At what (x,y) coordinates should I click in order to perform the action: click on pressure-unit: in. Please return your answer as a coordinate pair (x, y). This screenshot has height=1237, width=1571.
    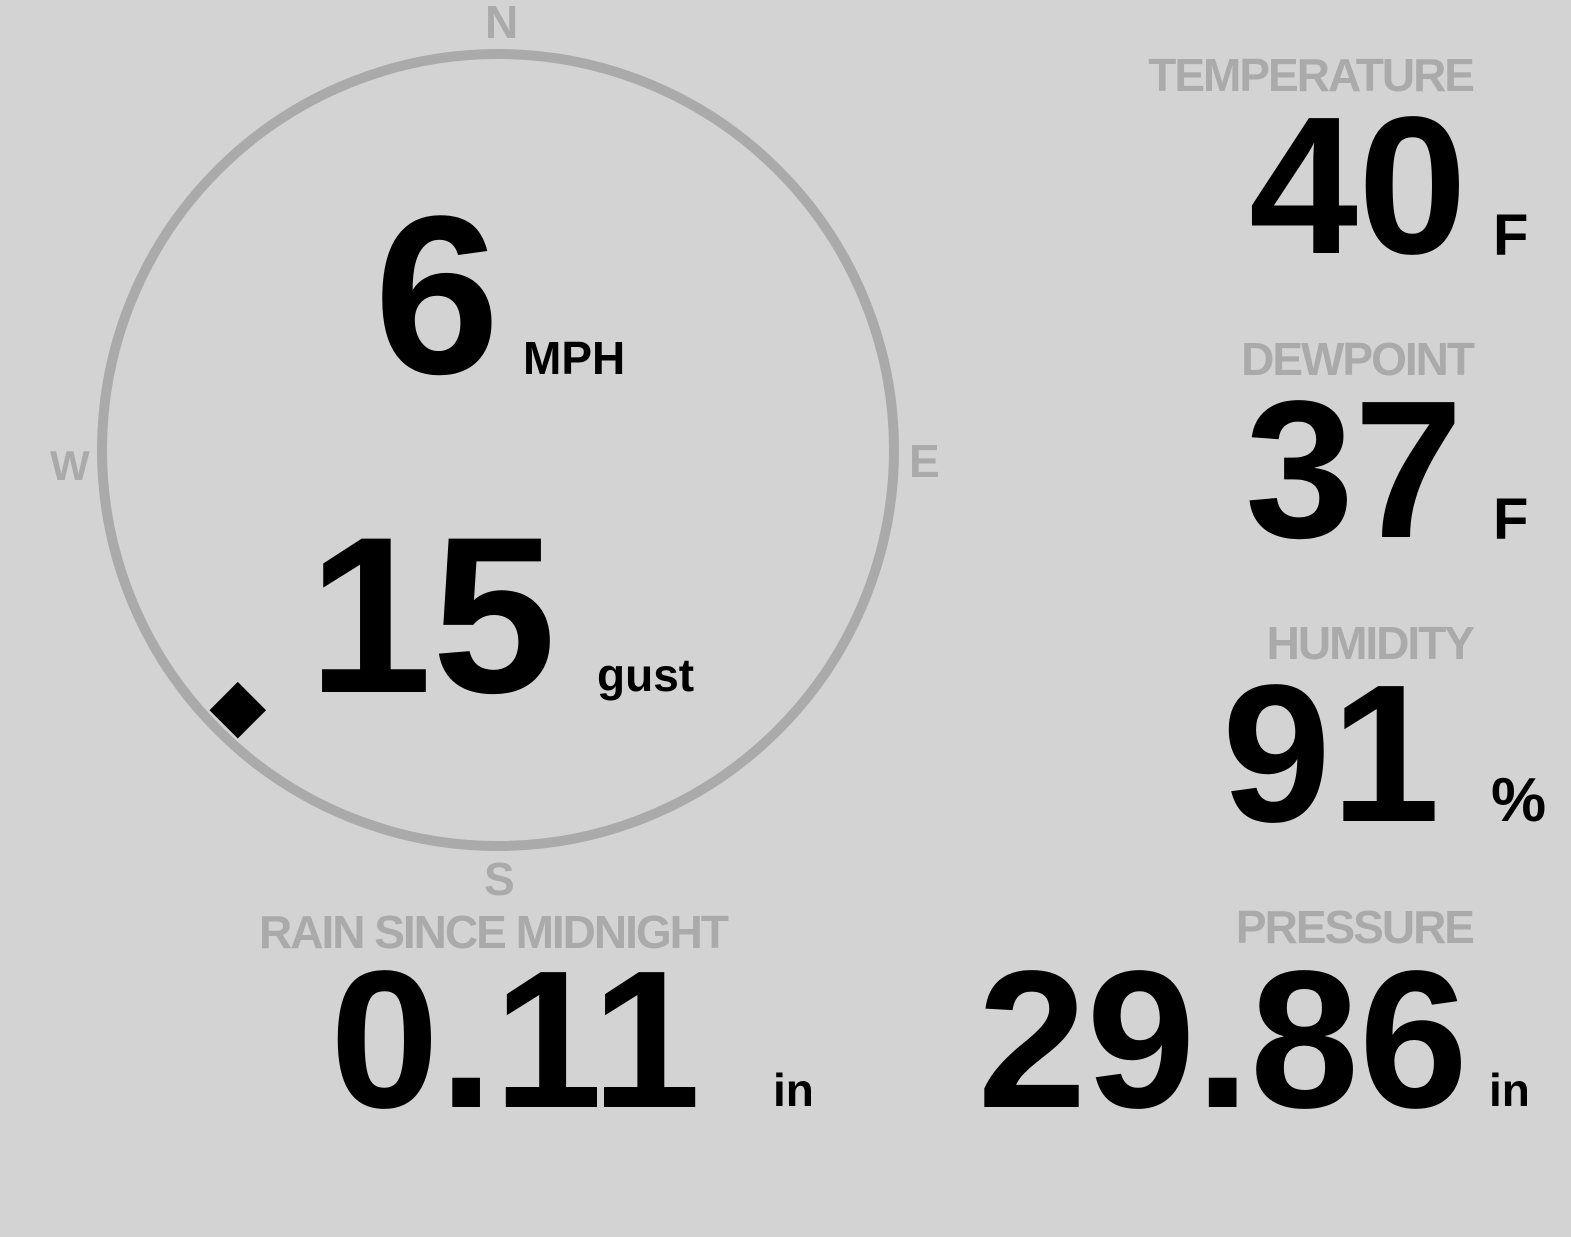
    Looking at the image, I should click on (1509, 1090).